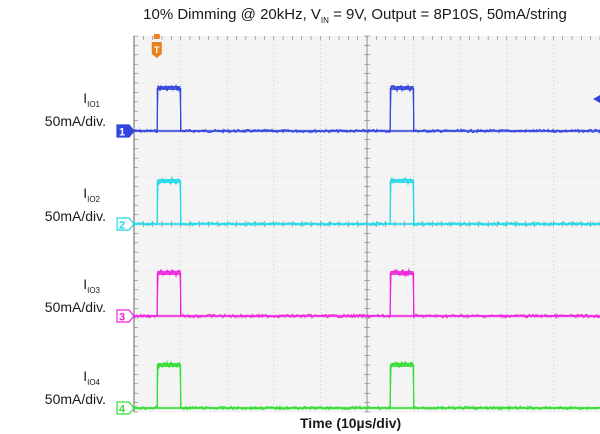 This screenshot has height=434, width=600. I want to click on channel-markers: 1 2 3 4, so click(125, 270).